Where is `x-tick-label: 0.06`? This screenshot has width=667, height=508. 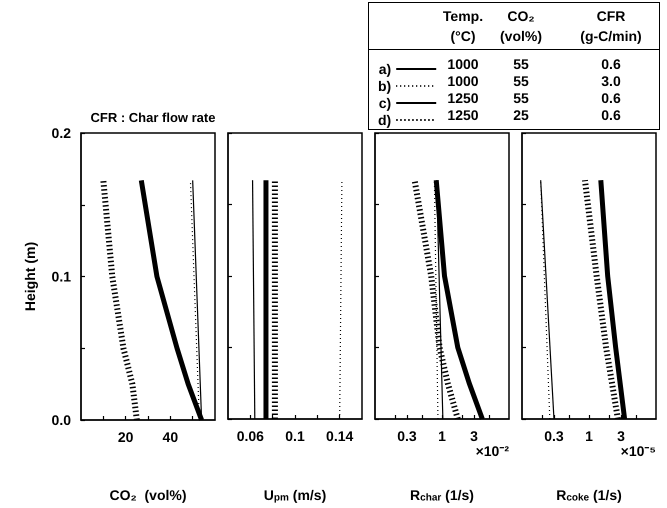
x-tick-label: 0.06 is located at coordinates (250, 436).